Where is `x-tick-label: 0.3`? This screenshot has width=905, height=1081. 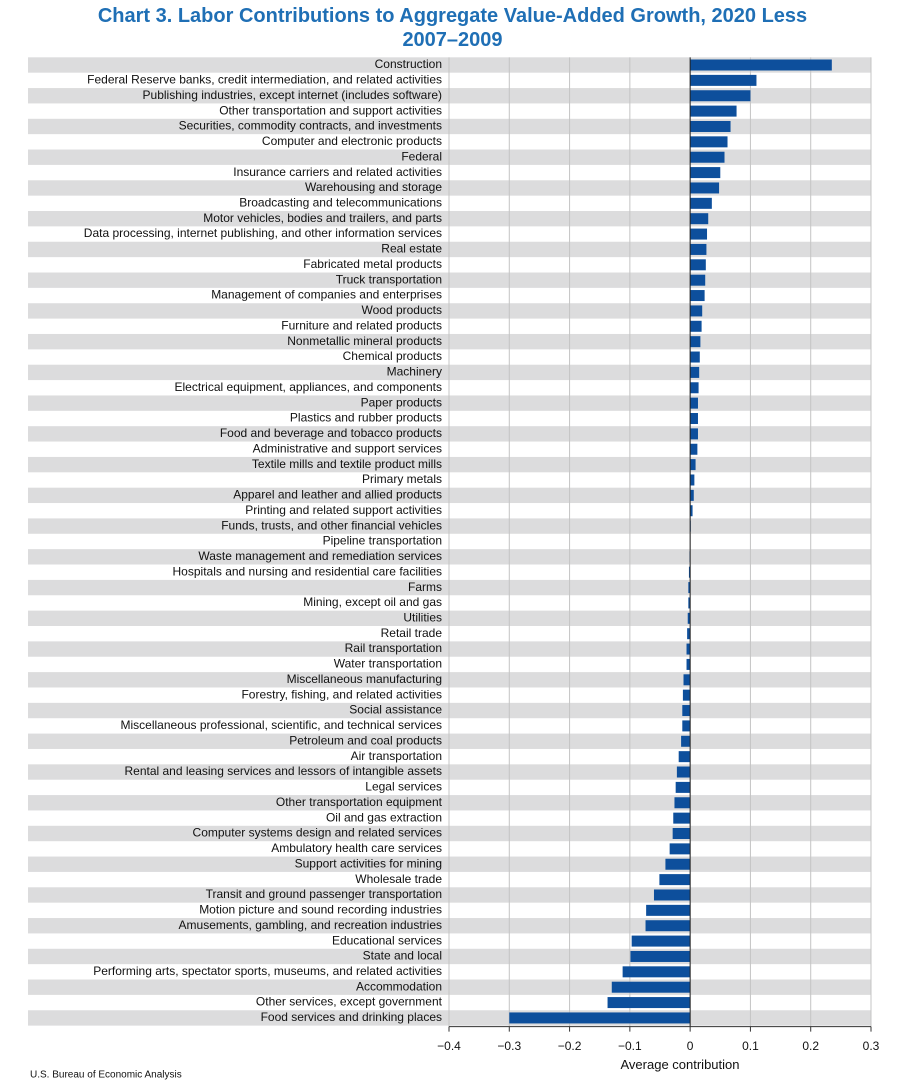
x-tick-label: 0.3 is located at coordinates (871, 1046).